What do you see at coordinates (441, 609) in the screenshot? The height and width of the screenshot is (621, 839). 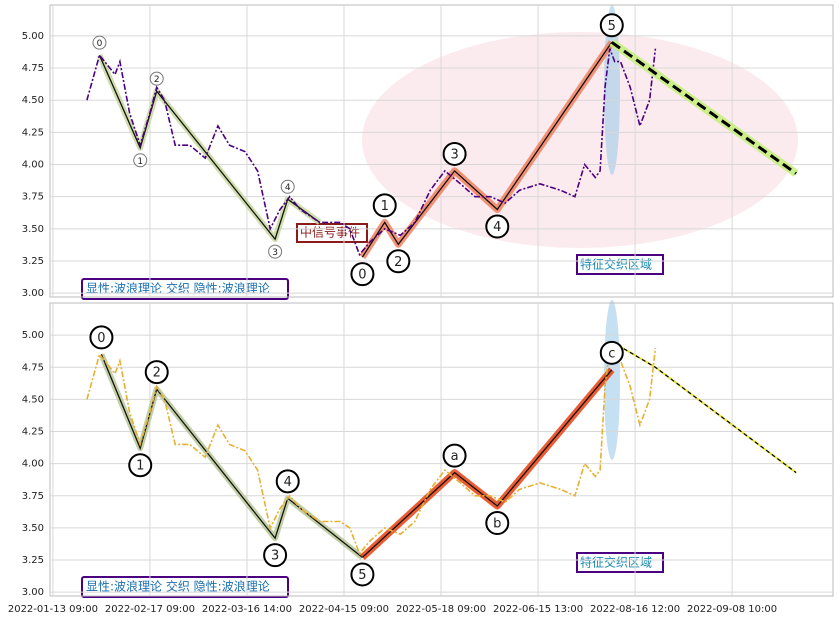 I see `x-tick-label: 2022-05-18 09:00` at bounding box center [441, 609].